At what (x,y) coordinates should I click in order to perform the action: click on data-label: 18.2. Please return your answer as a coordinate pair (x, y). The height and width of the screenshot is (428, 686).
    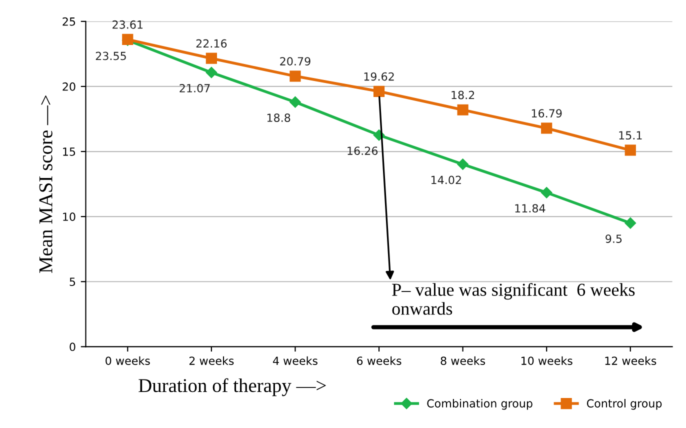
    Looking at the image, I should click on (463, 95).